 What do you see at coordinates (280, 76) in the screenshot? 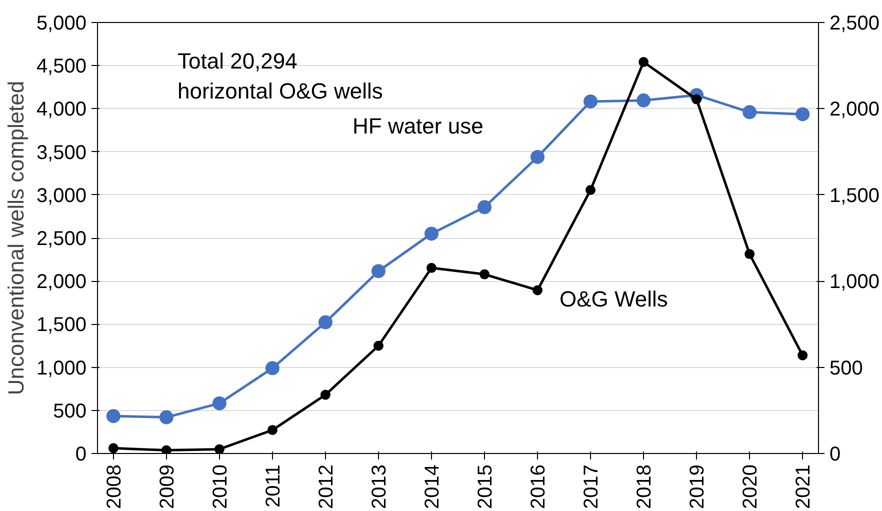
I see `annotation: Total 20,294 horizontal O&G wells` at bounding box center [280, 76].